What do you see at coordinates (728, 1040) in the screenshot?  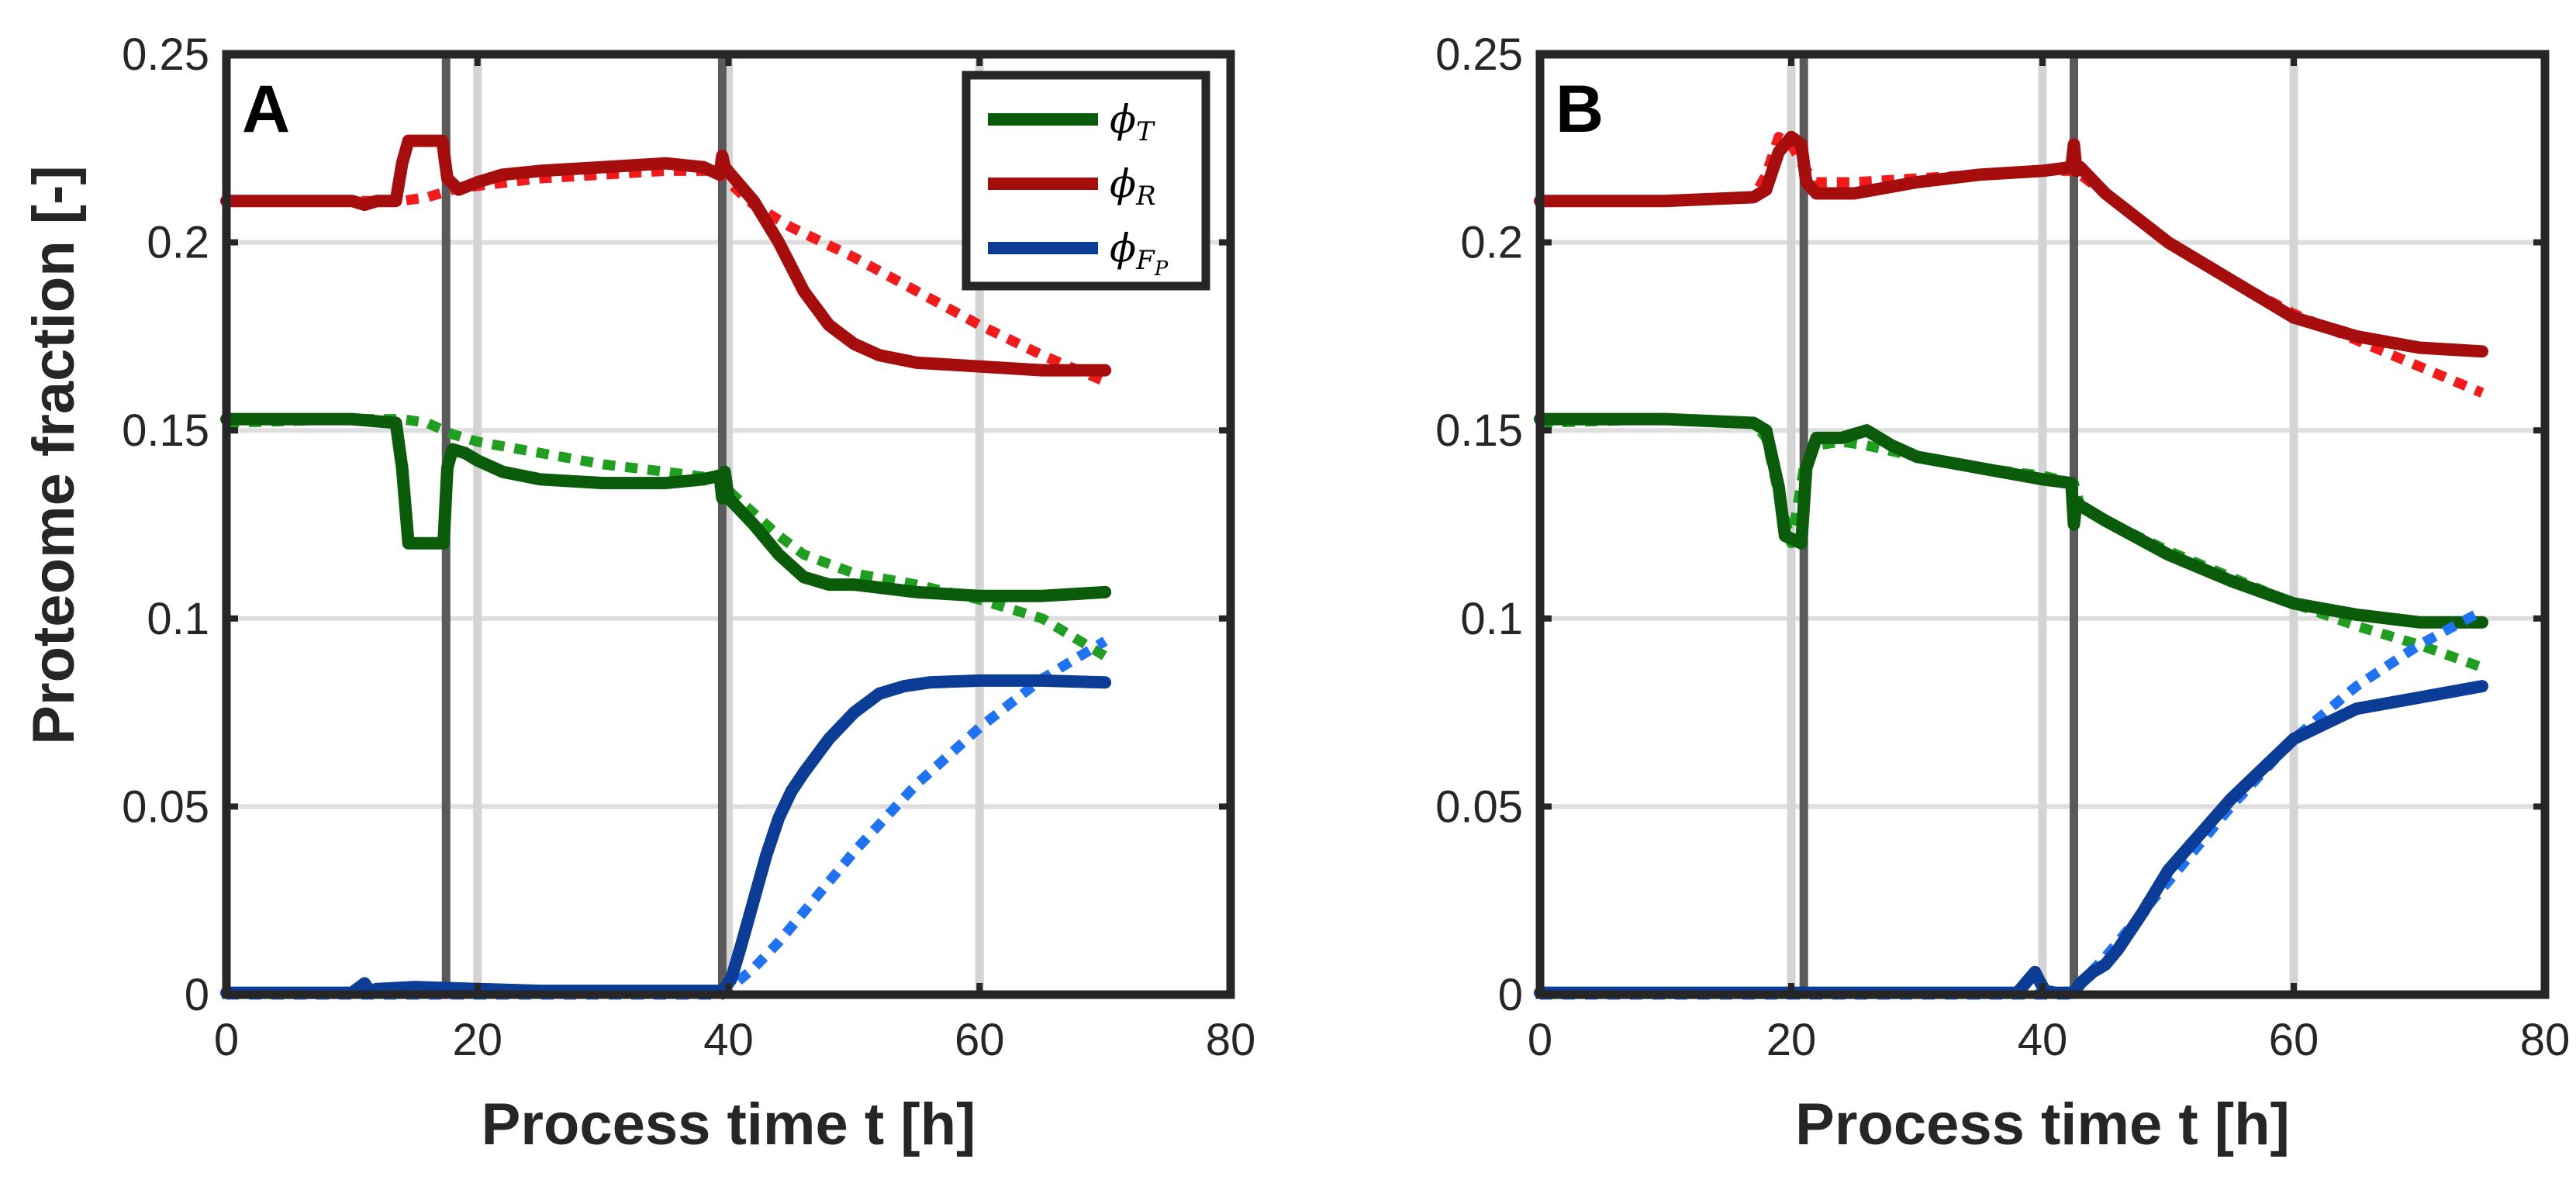 I see `panel-a-x-tick-label-2: 40` at bounding box center [728, 1040].